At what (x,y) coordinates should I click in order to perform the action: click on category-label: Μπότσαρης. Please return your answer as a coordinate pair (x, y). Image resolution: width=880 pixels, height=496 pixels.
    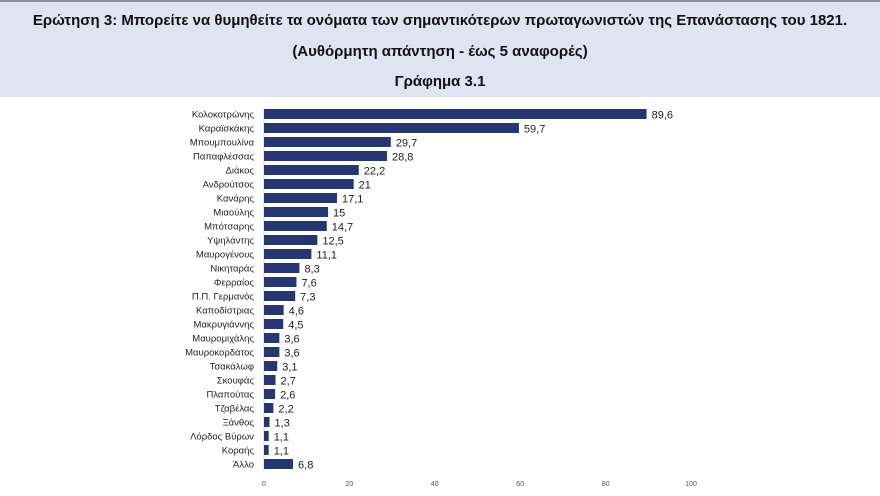
    Looking at the image, I should click on (229, 227).